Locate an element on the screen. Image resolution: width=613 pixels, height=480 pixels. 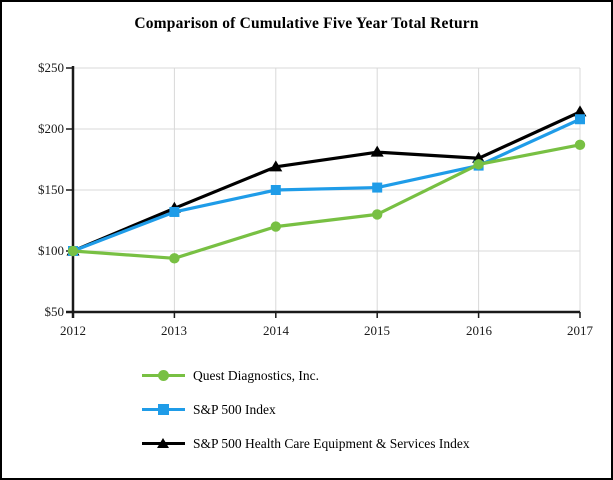
y-axis-tick-label: $250 is located at coordinates (51, 67).